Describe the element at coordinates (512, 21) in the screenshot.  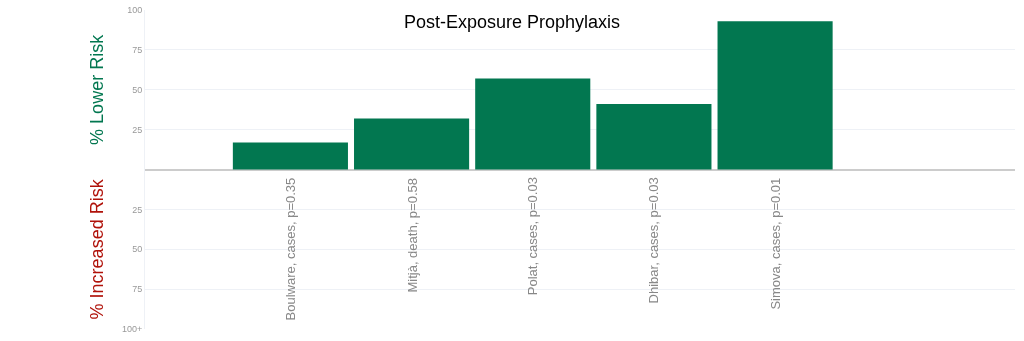
I see `chart-title: Post-Exposure Prophylaxis` at that location.